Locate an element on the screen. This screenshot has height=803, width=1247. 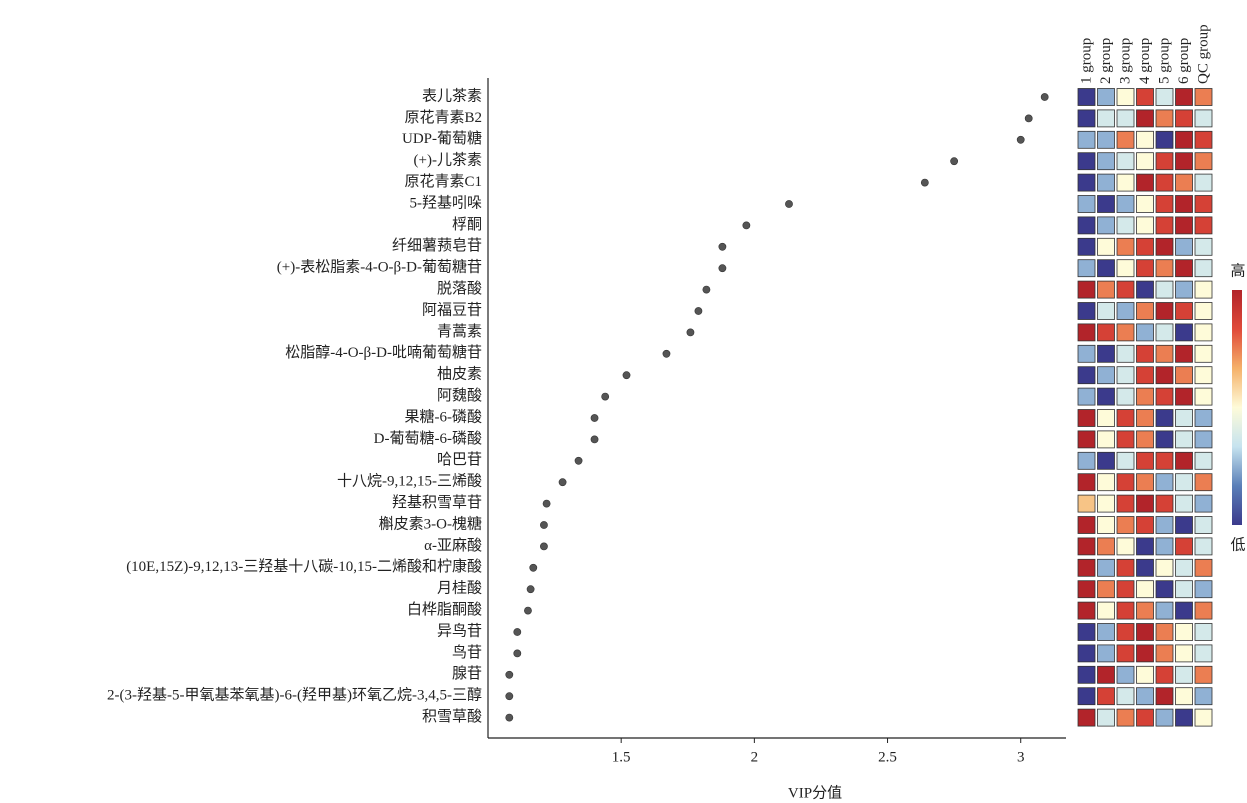
y-tick-label: 纤细薯蓣皂苷 is located at coordinates (437, 245).